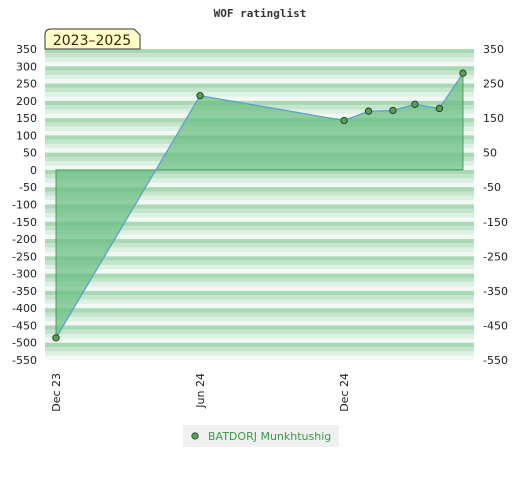  I want to click on x-axis: Dec 23 Jun 24 Dec 24, so click(200, 392).